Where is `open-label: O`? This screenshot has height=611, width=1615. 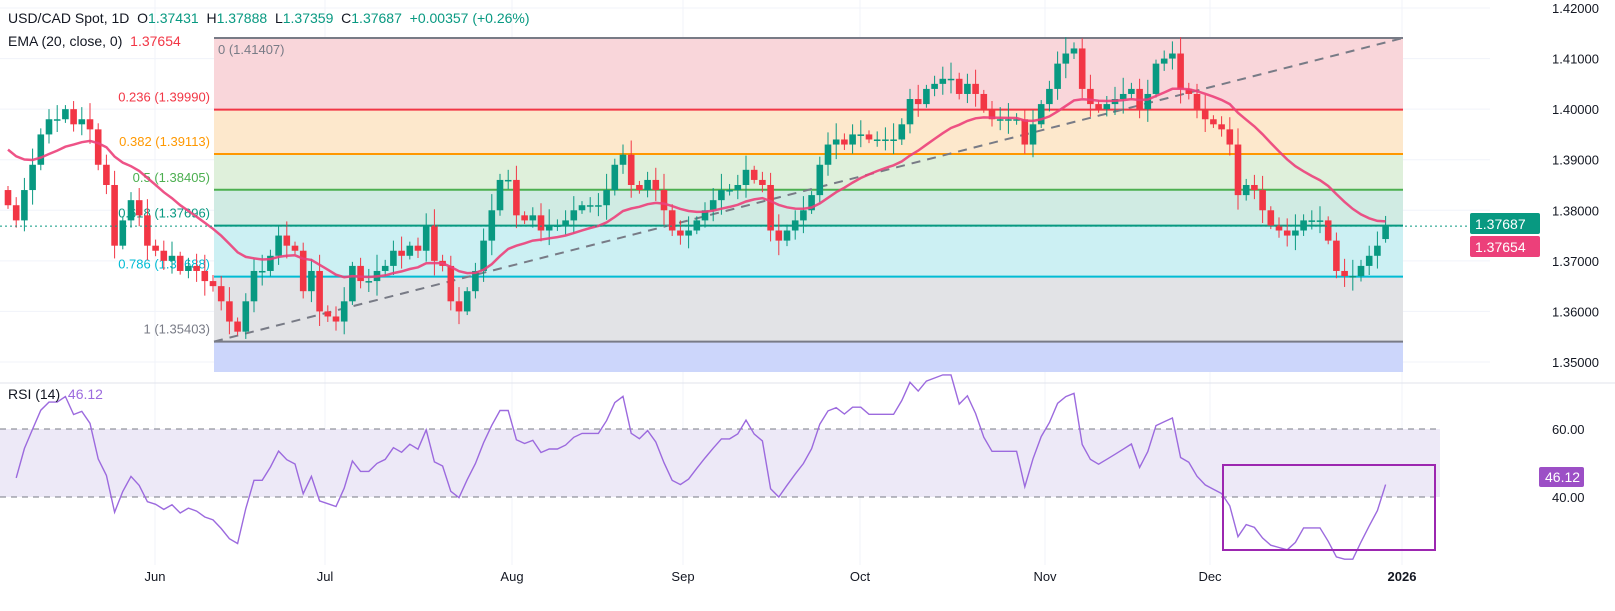
open-label: O is located at coordinates (143, 18).